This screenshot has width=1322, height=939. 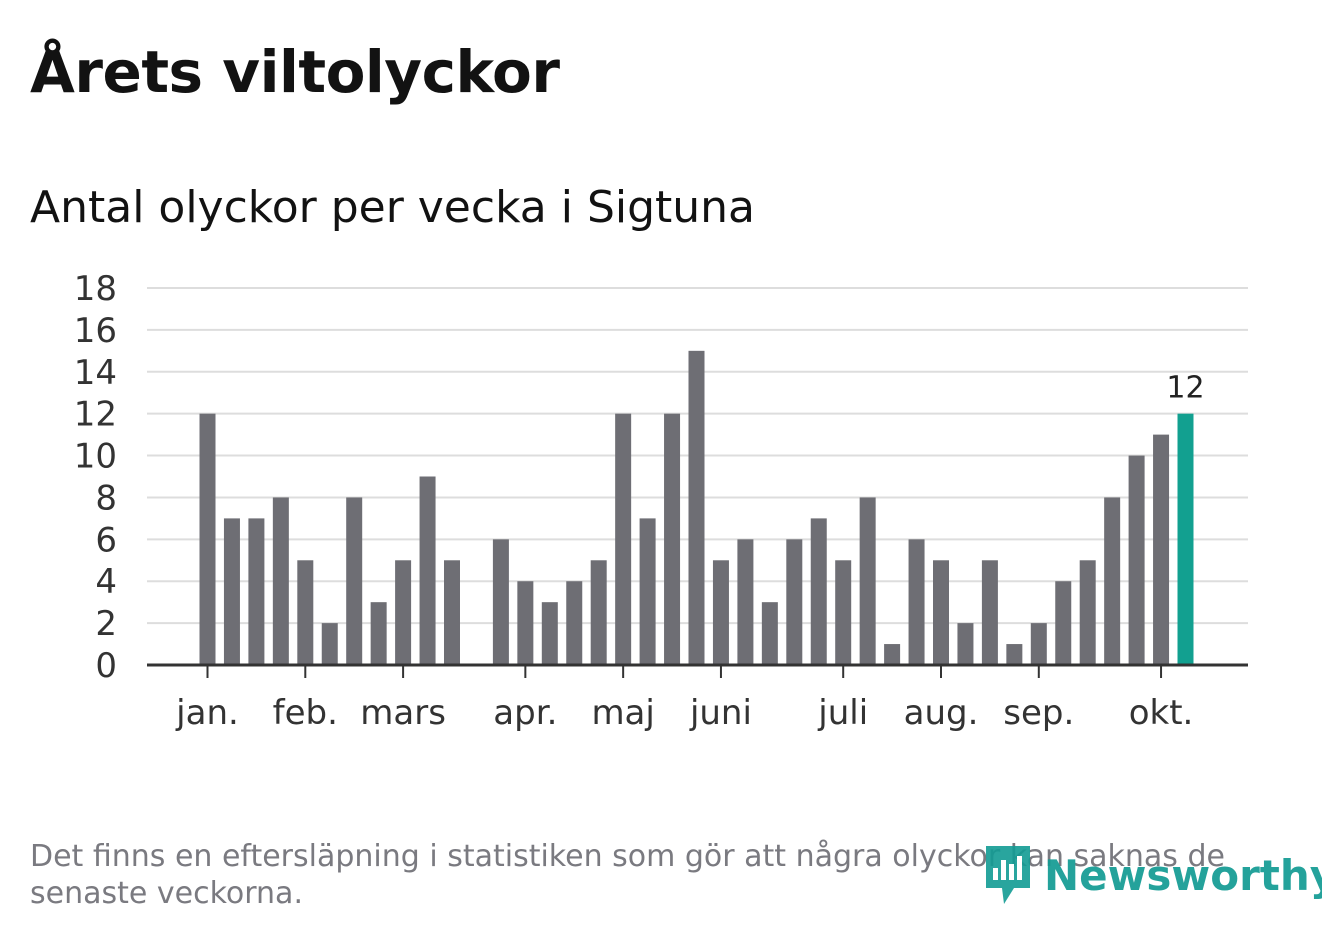 What do you see at coordinates (842, 713) in the screenshot?
I see `x-tick-label: juli` at bounding box center [842, 713].